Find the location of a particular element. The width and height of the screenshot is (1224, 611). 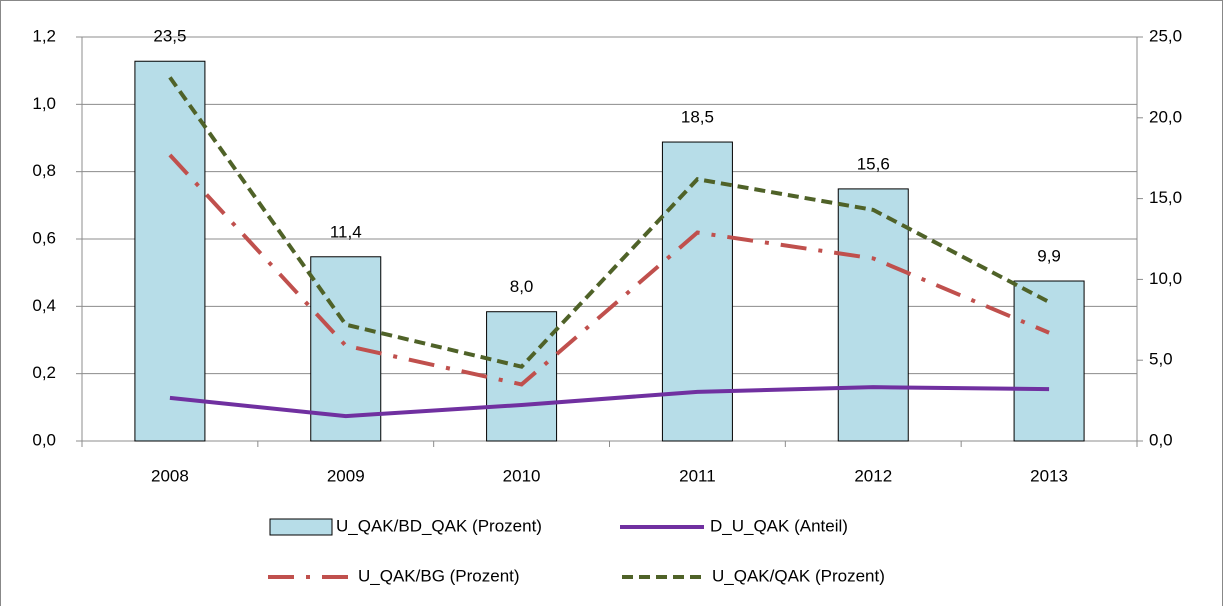

y-tick-label: 1,2 is located at coordinates (44, 35).